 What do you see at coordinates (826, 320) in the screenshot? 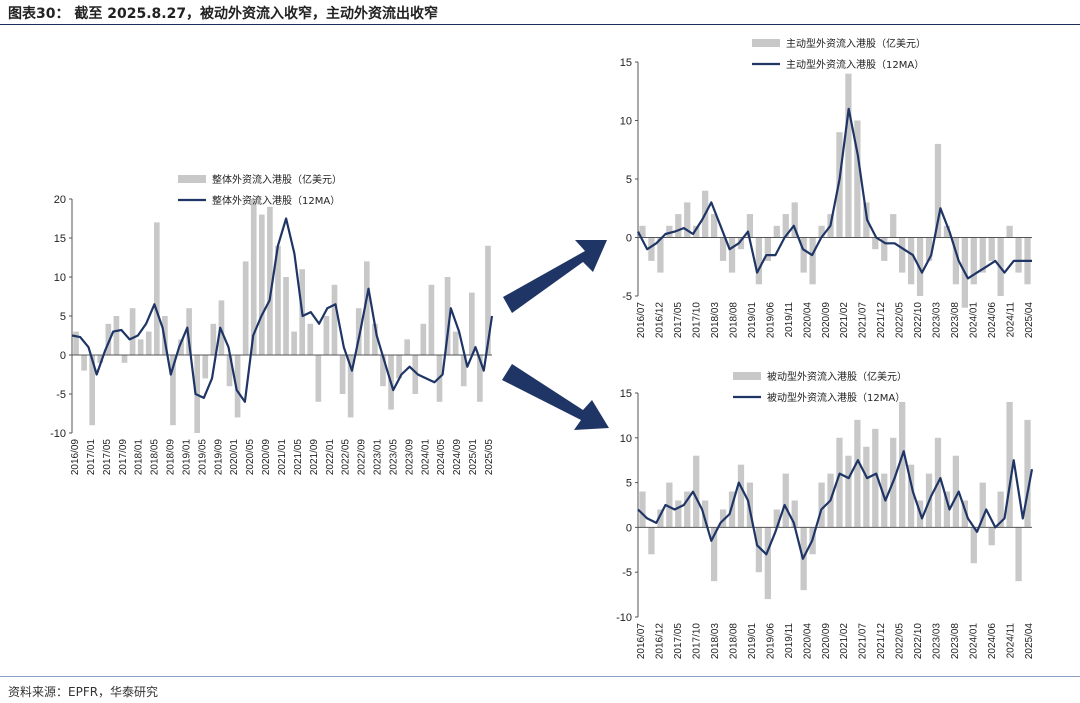
I see `x-tick-label: 2020/09` at bounding box center [826, 320].